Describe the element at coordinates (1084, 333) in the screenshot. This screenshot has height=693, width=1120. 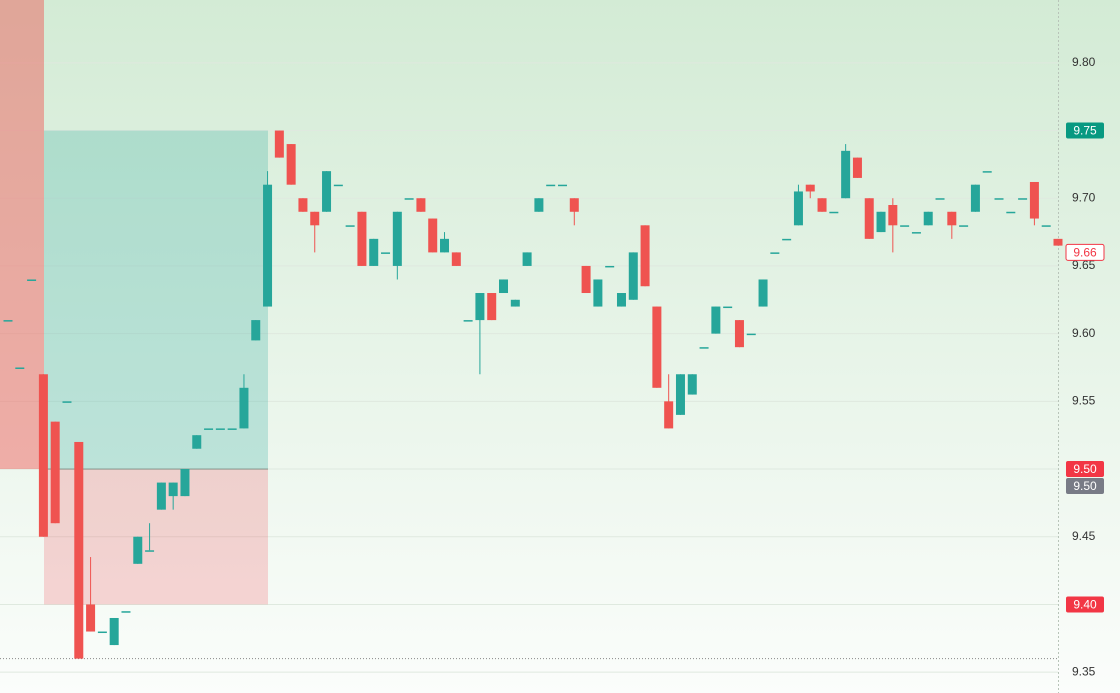
I see `y-tick-label: 9.60` at that location.